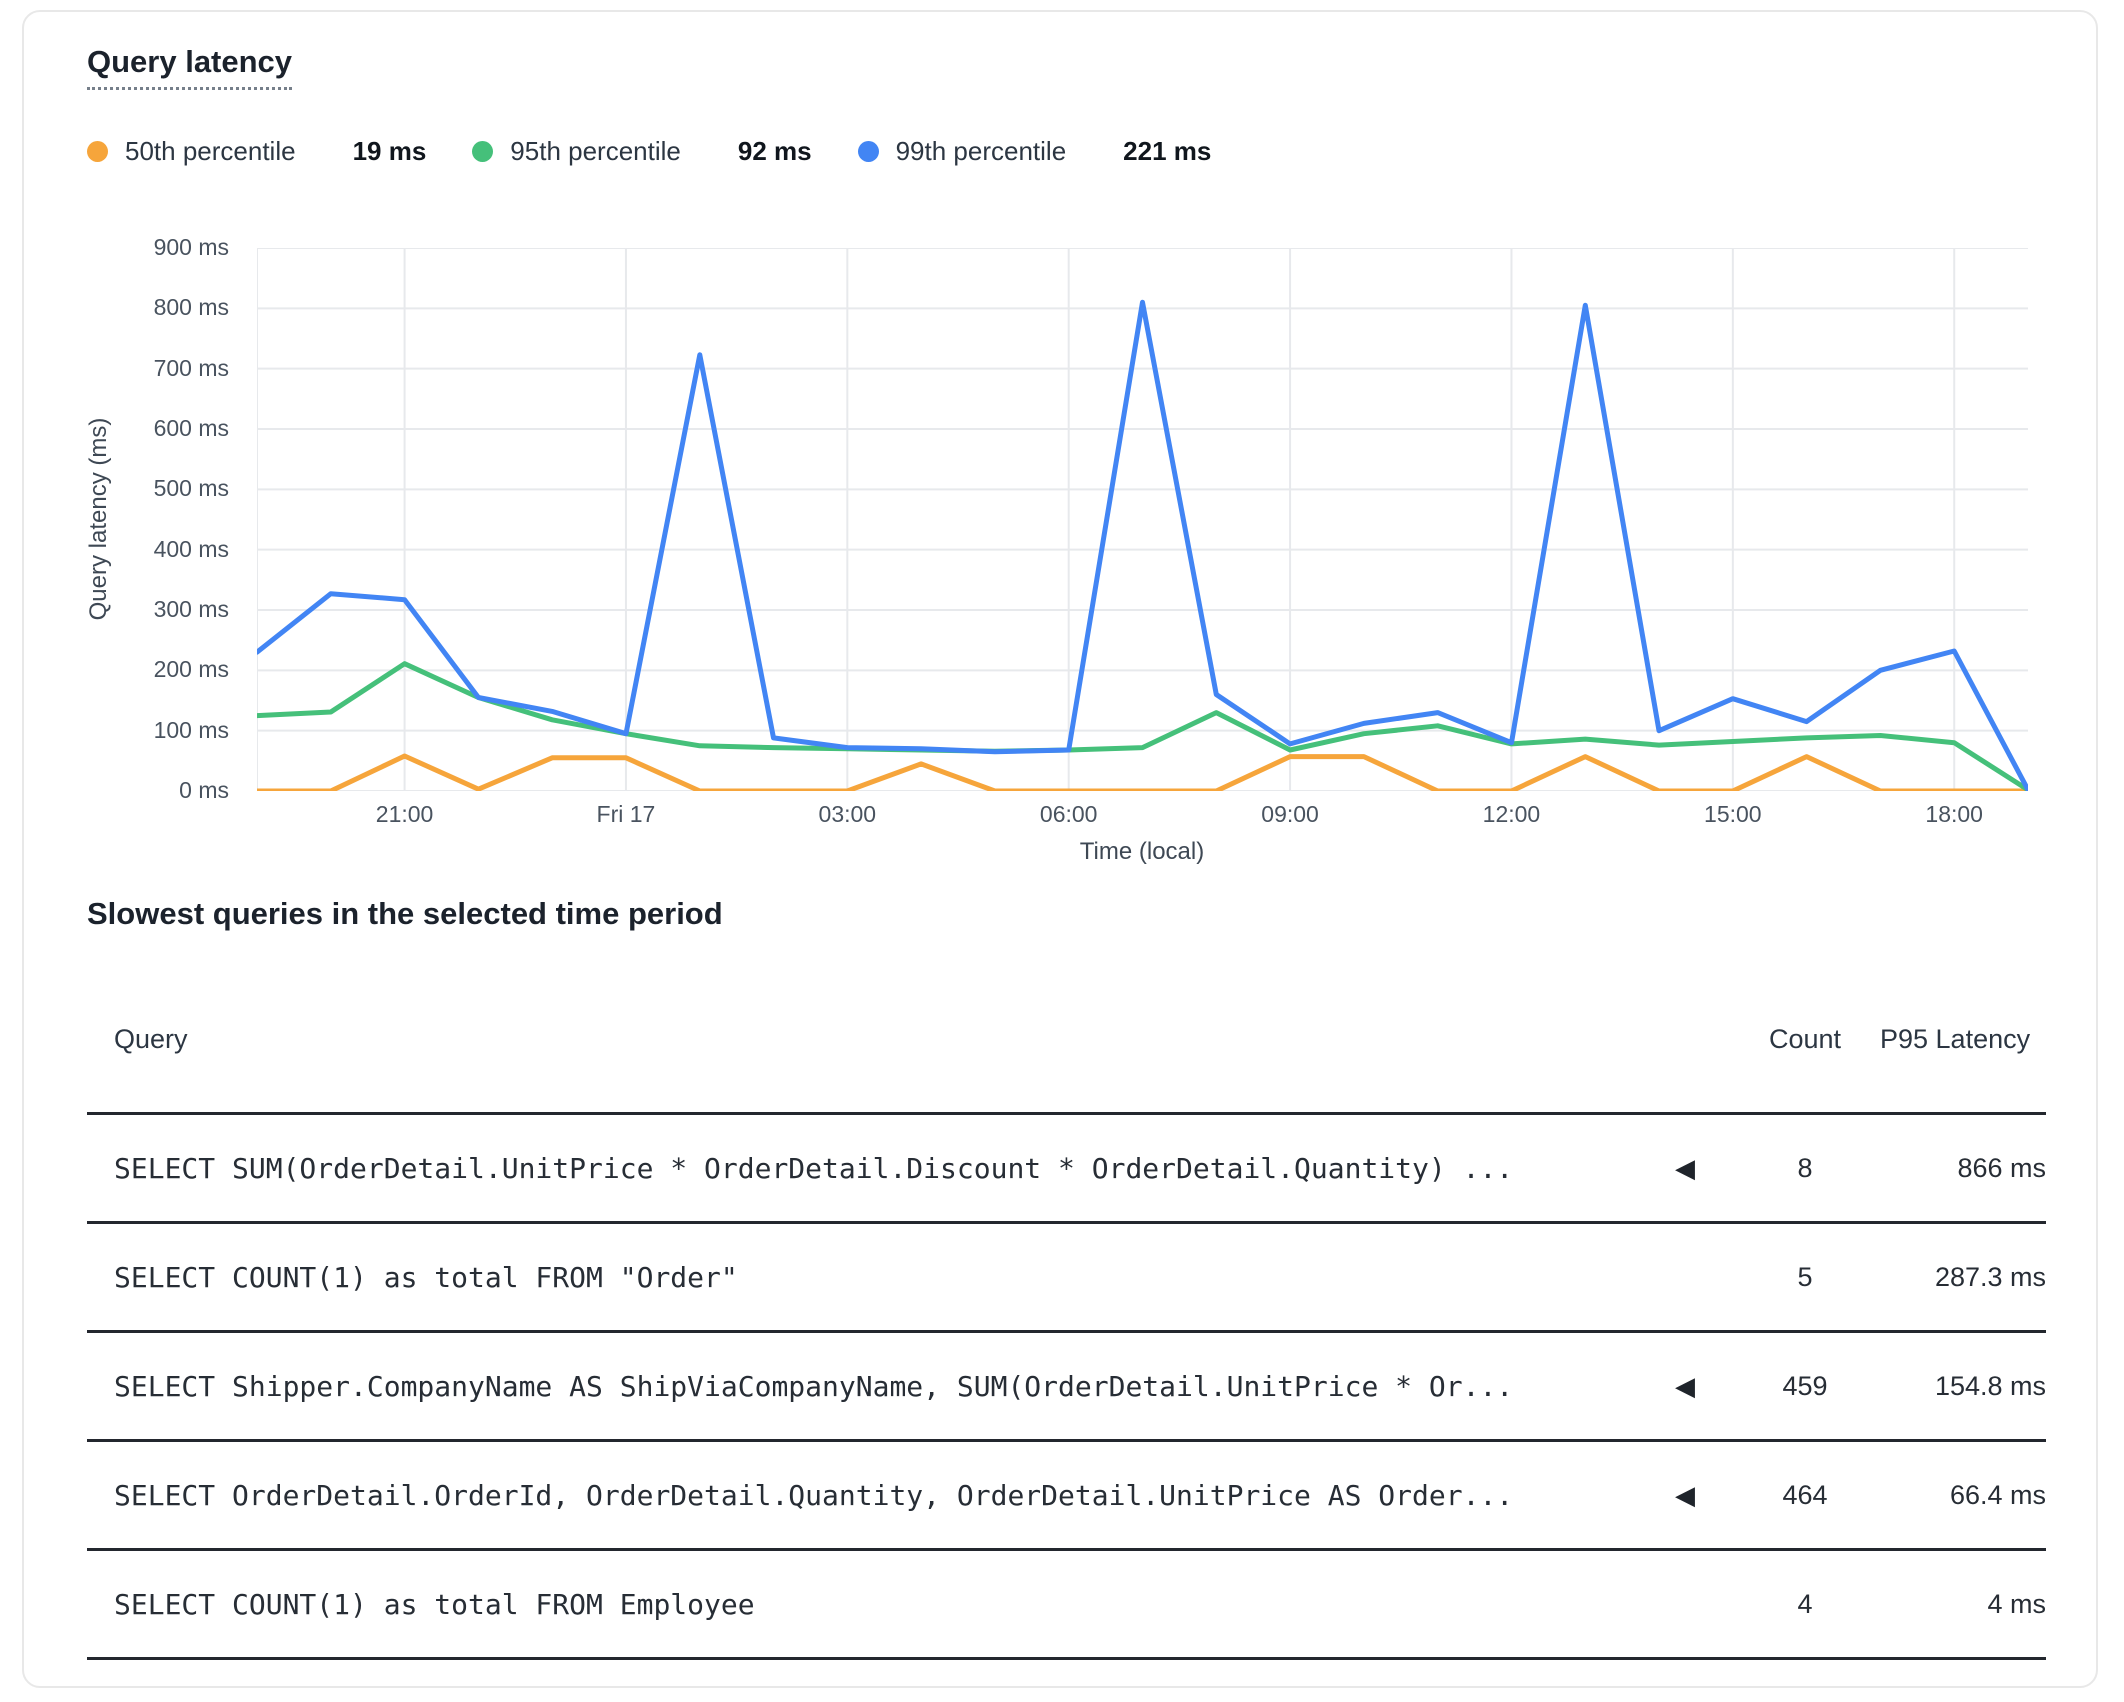  I want to click on column-header-count: Count, so click(1805, 1039).